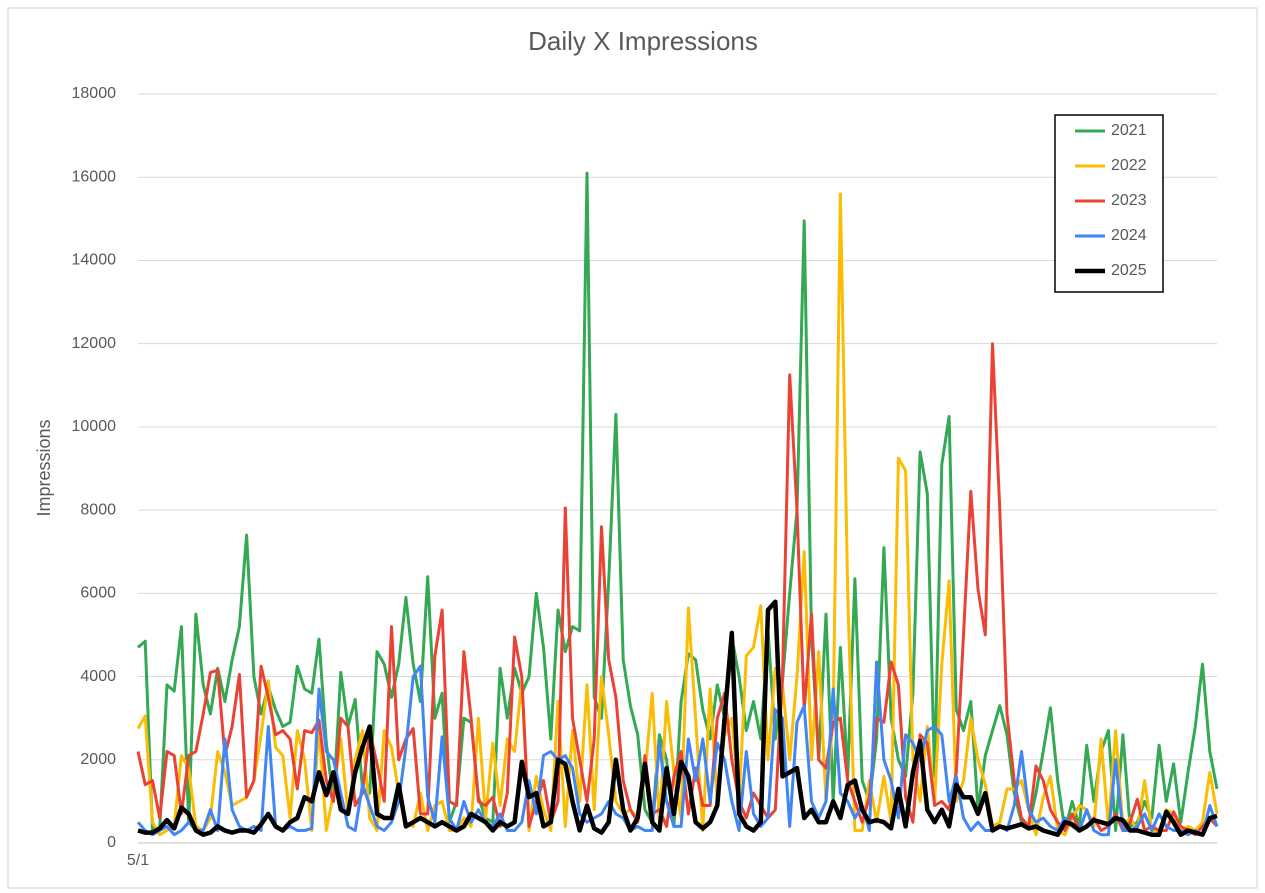 The width and height of the screenshot is (1265, 893). I want to click on y-tick-label: 4000, so click(98, 676).